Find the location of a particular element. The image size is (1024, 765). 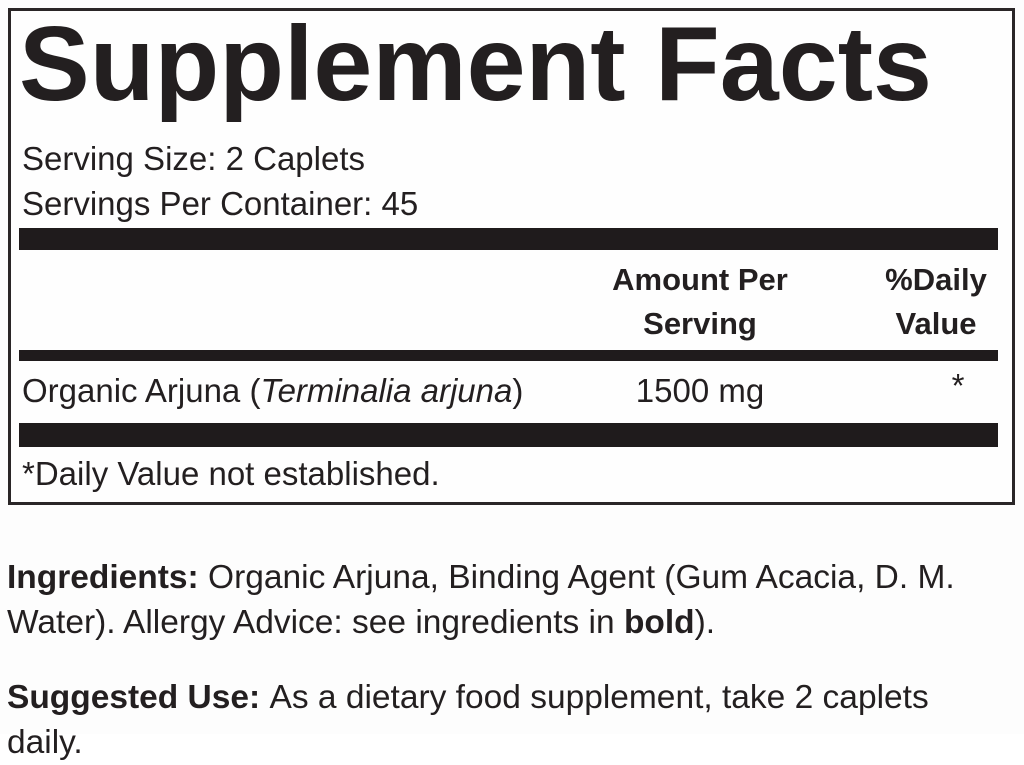

daily-value-header: %Daily Value is located at coordinates (936, 301).